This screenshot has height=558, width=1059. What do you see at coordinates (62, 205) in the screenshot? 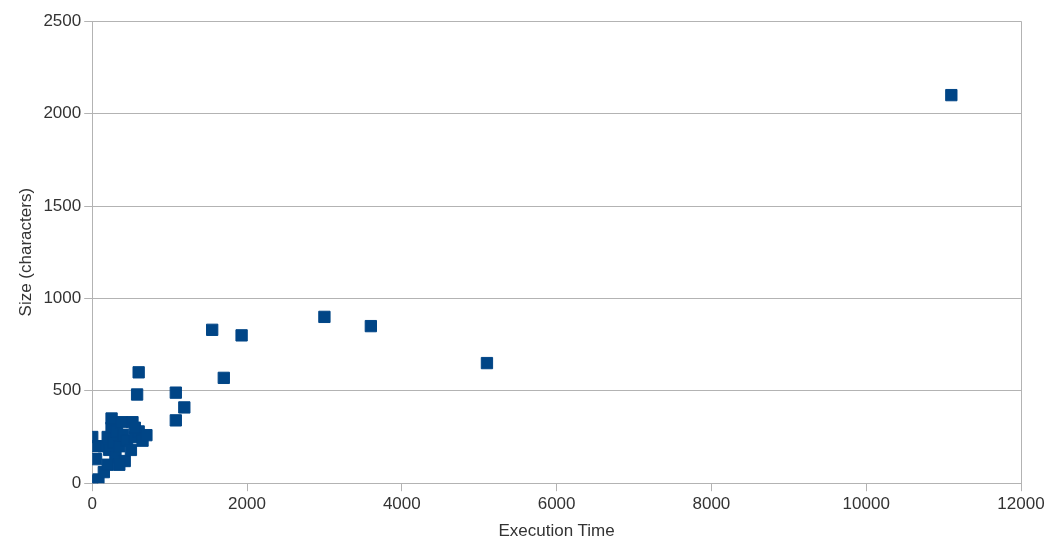
I see `y-tick-label: 1500` at bounding box center [62, 205].